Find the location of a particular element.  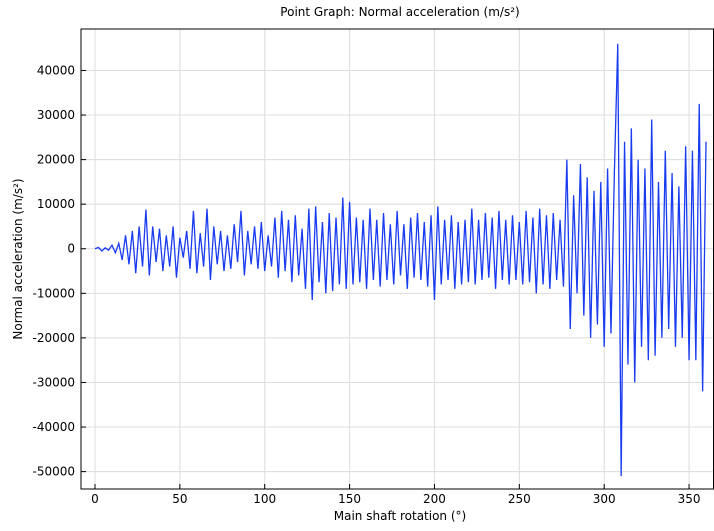

x-tick-label: 250 is located at coordinates (519, 499).